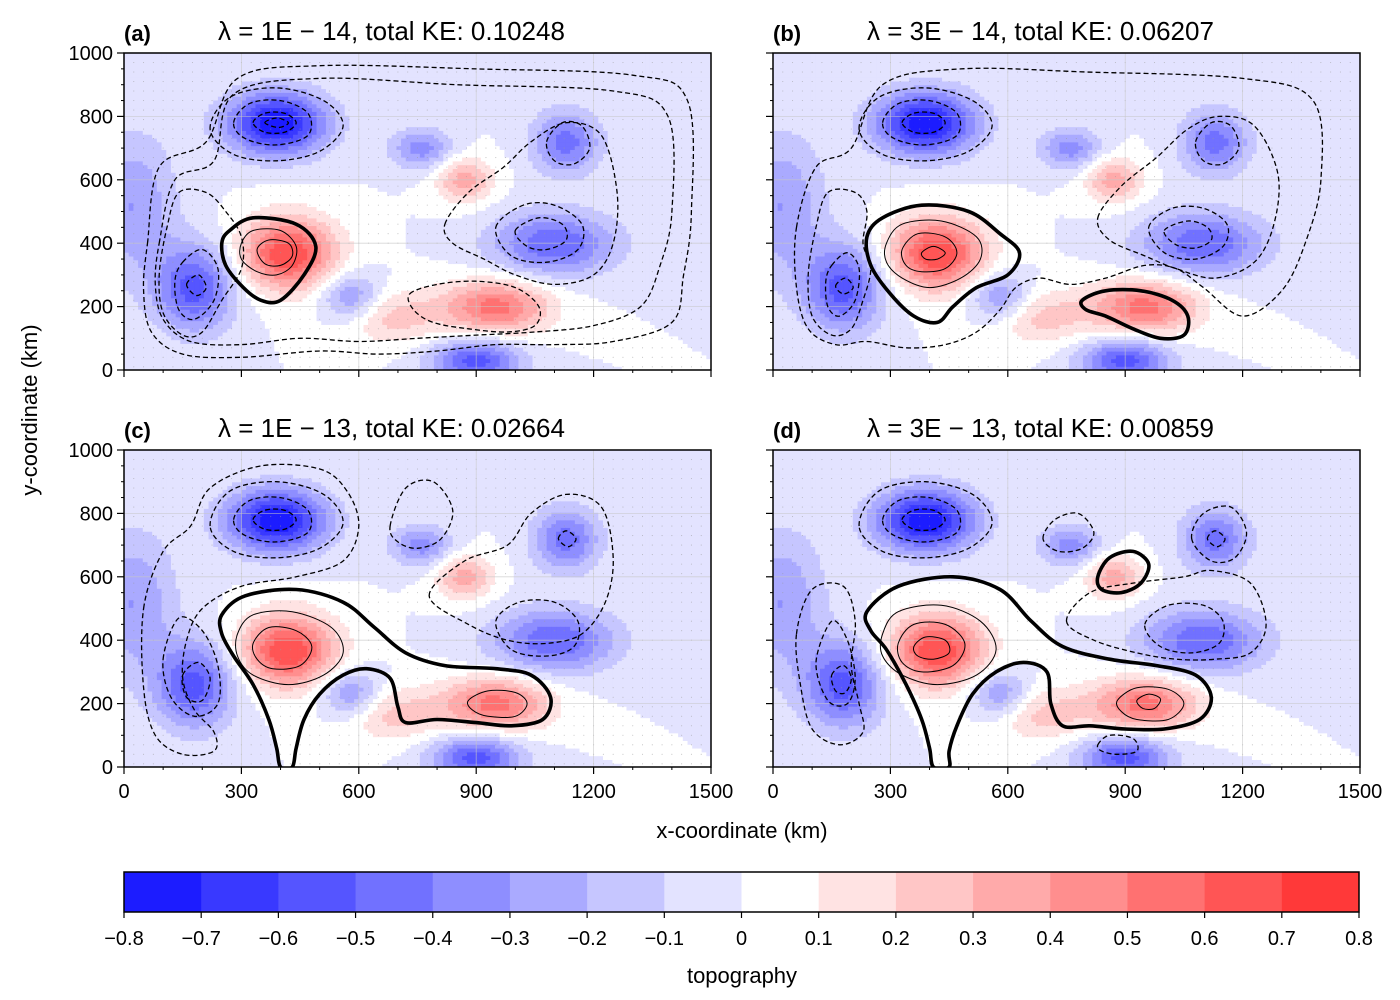 Image resolution: width=1400 pixels, height=1000 pixels. Describe the element at coordinates (741, 830) in the screenshot. I see `x-axis-label: x-coordinate (km)` at that location.